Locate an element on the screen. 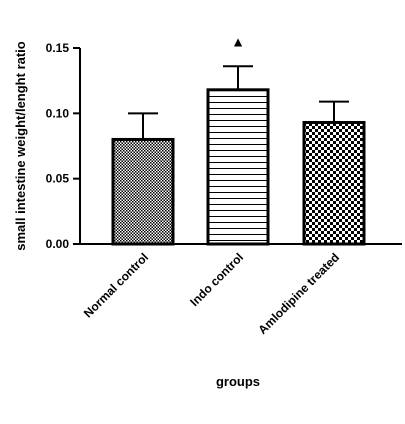 The image size is (405, 424). category-label: Normal control is located at coordinates (116, 285).